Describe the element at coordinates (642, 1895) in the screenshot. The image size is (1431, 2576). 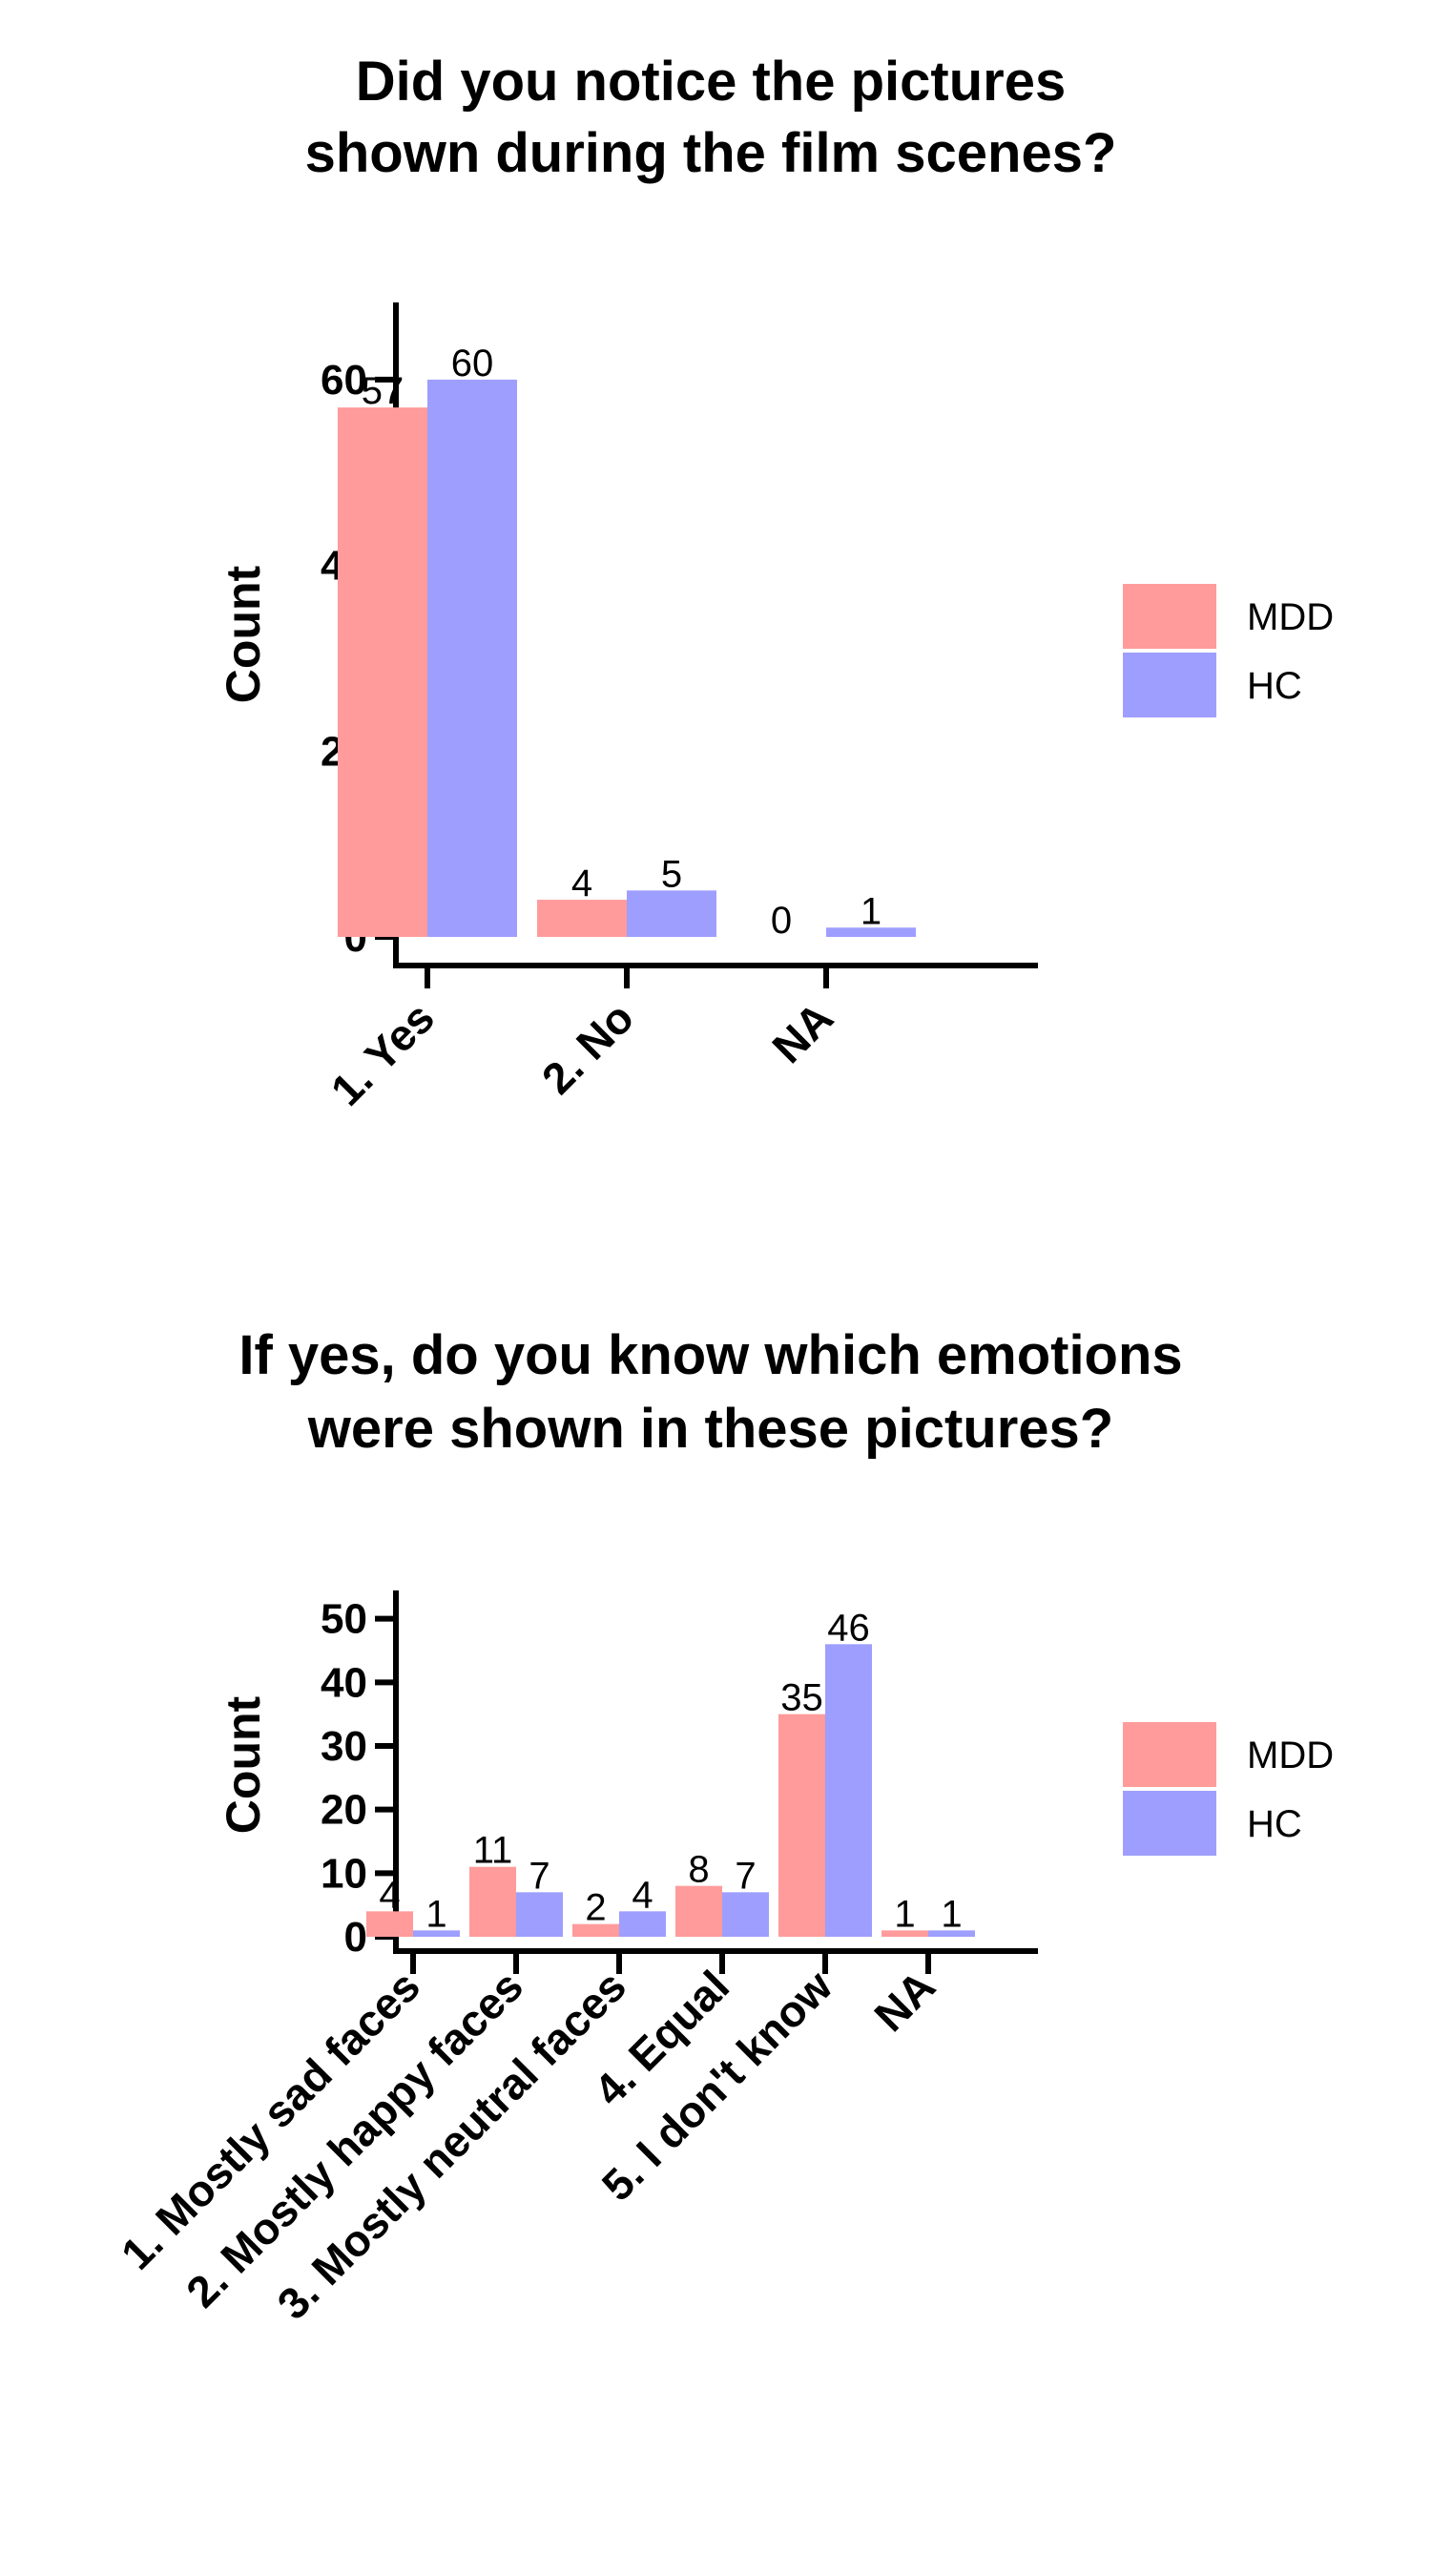
I see `data-label-hc-3-mostly-neutral-faces: 4` at that location.